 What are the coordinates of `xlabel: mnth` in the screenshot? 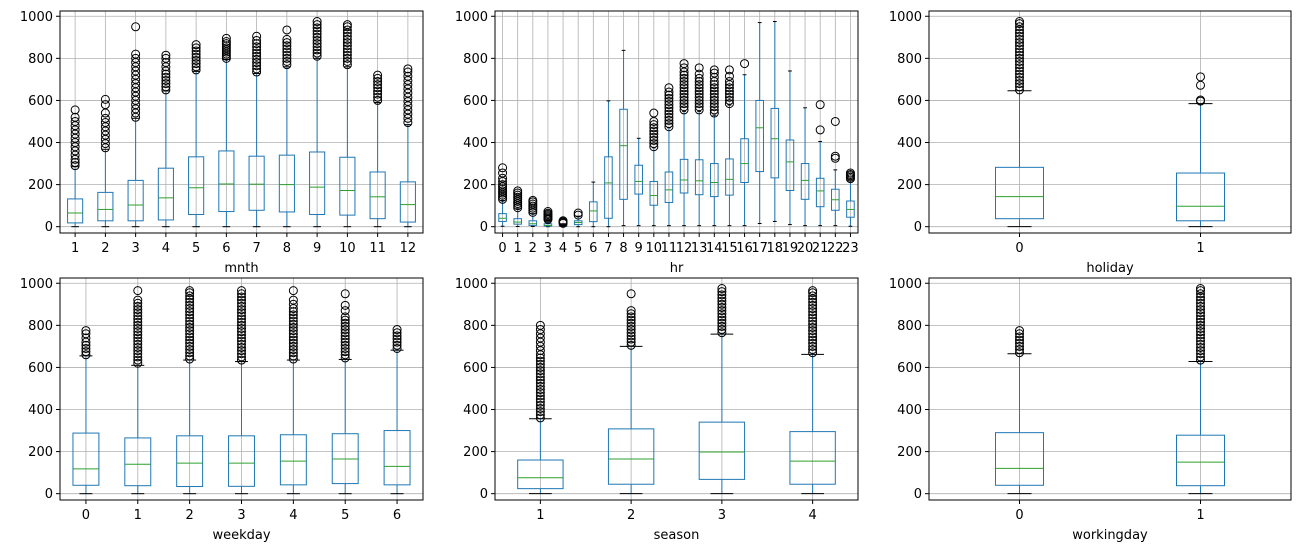 It's located at (241, 268).